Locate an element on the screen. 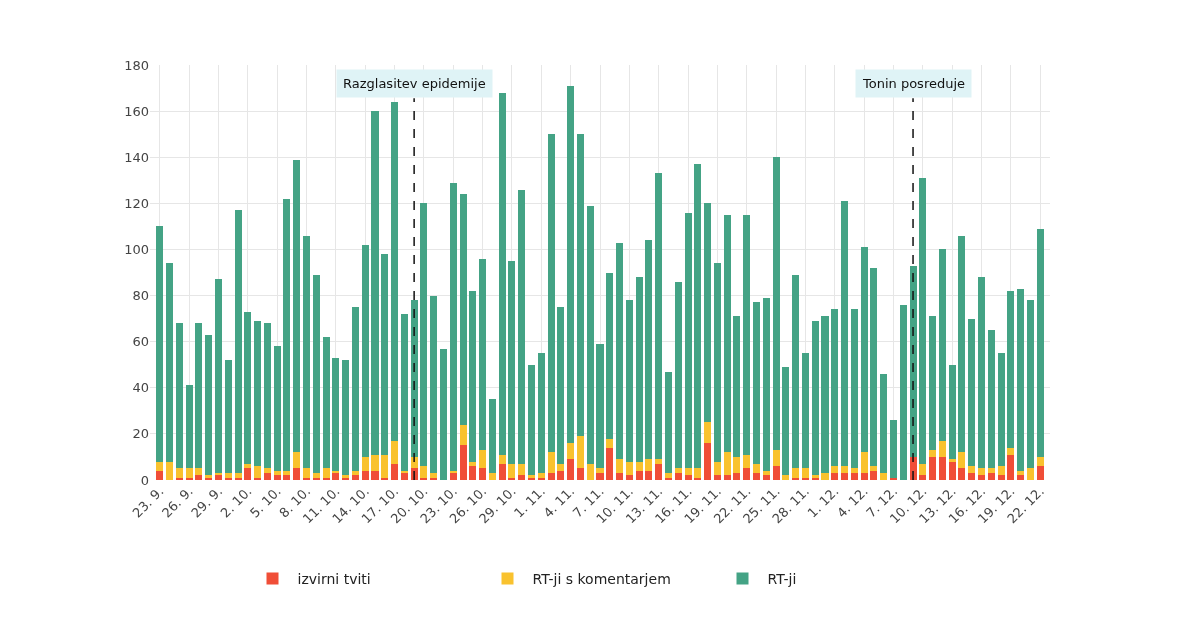  y-tick-label: 100 is located at coordinates (136, 249).